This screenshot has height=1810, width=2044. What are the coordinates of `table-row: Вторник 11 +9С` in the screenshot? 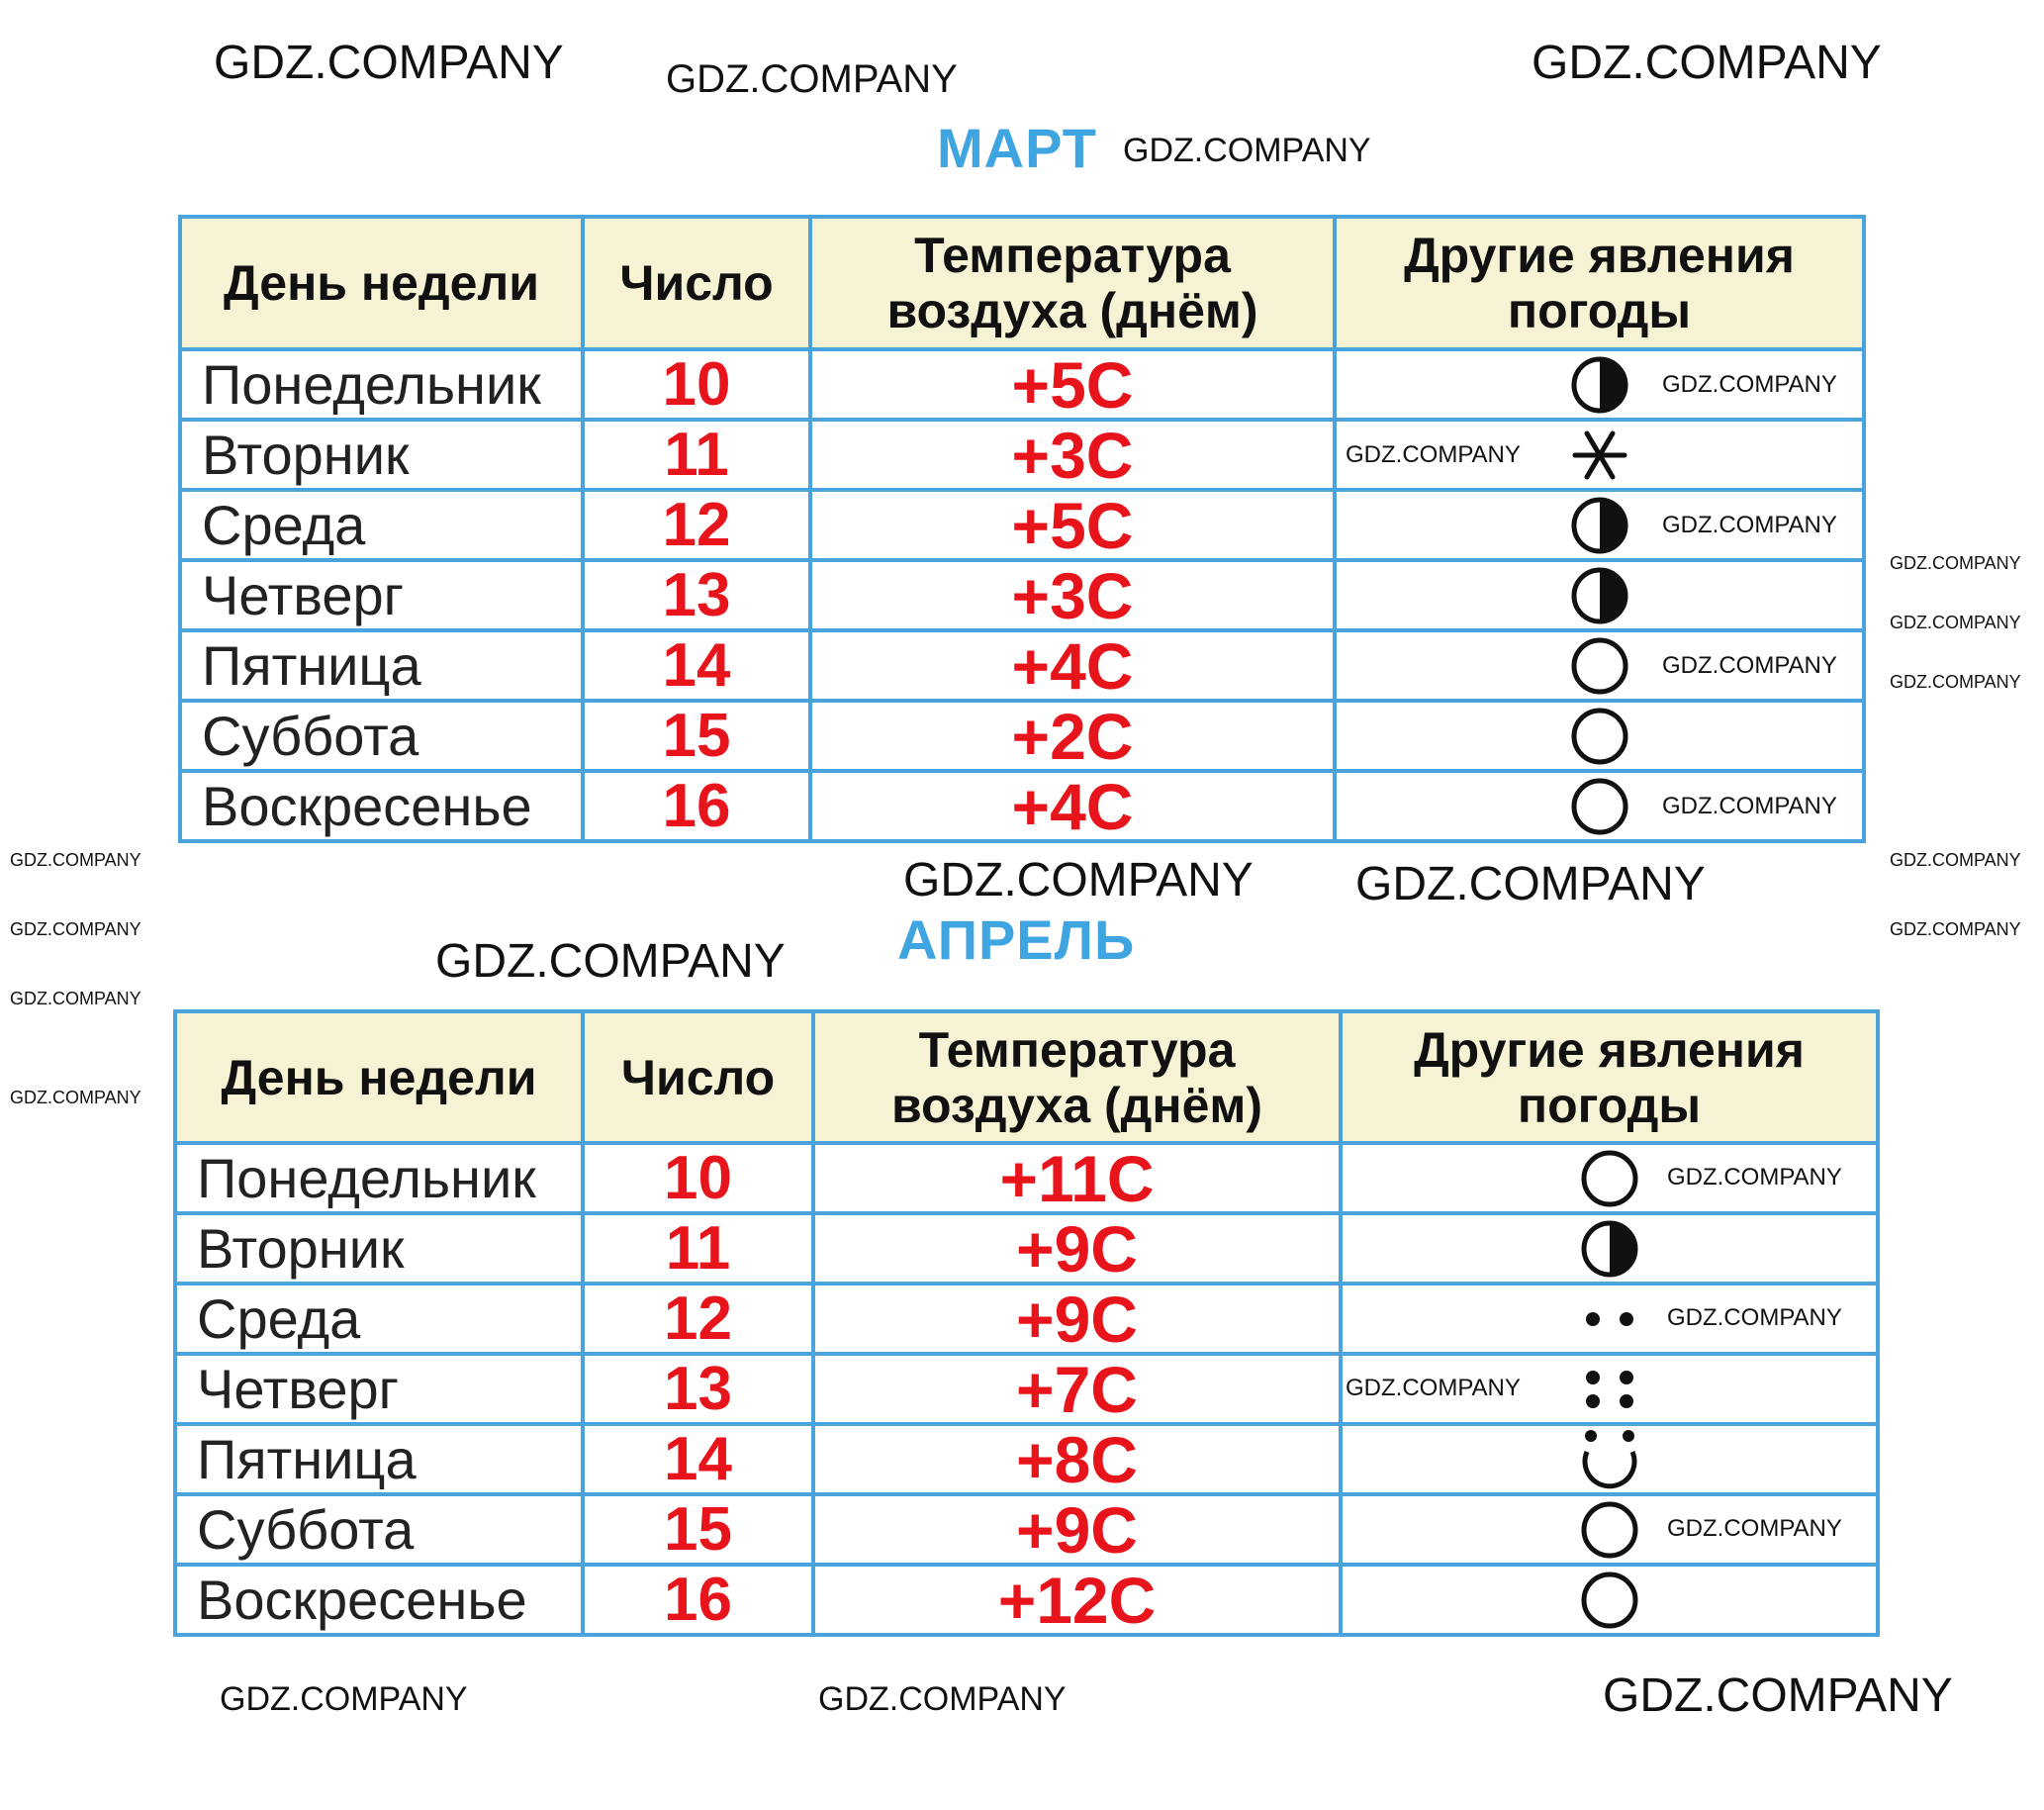 It's located at (1026, 1248).